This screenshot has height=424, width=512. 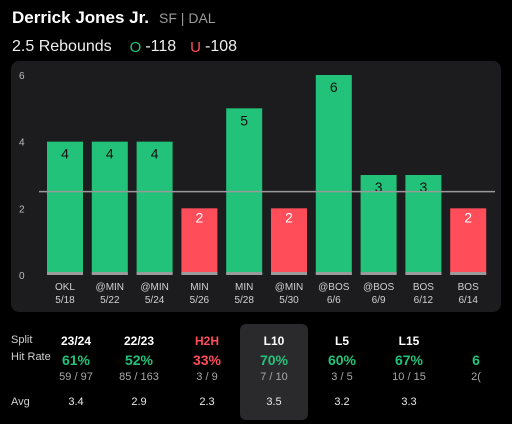 What do you see at coordinates (76, 372) in the screenshot?
I see `stat-column-23-24: 23/24 61% 59 / 97 3.4` at bounding box center [76, 372].